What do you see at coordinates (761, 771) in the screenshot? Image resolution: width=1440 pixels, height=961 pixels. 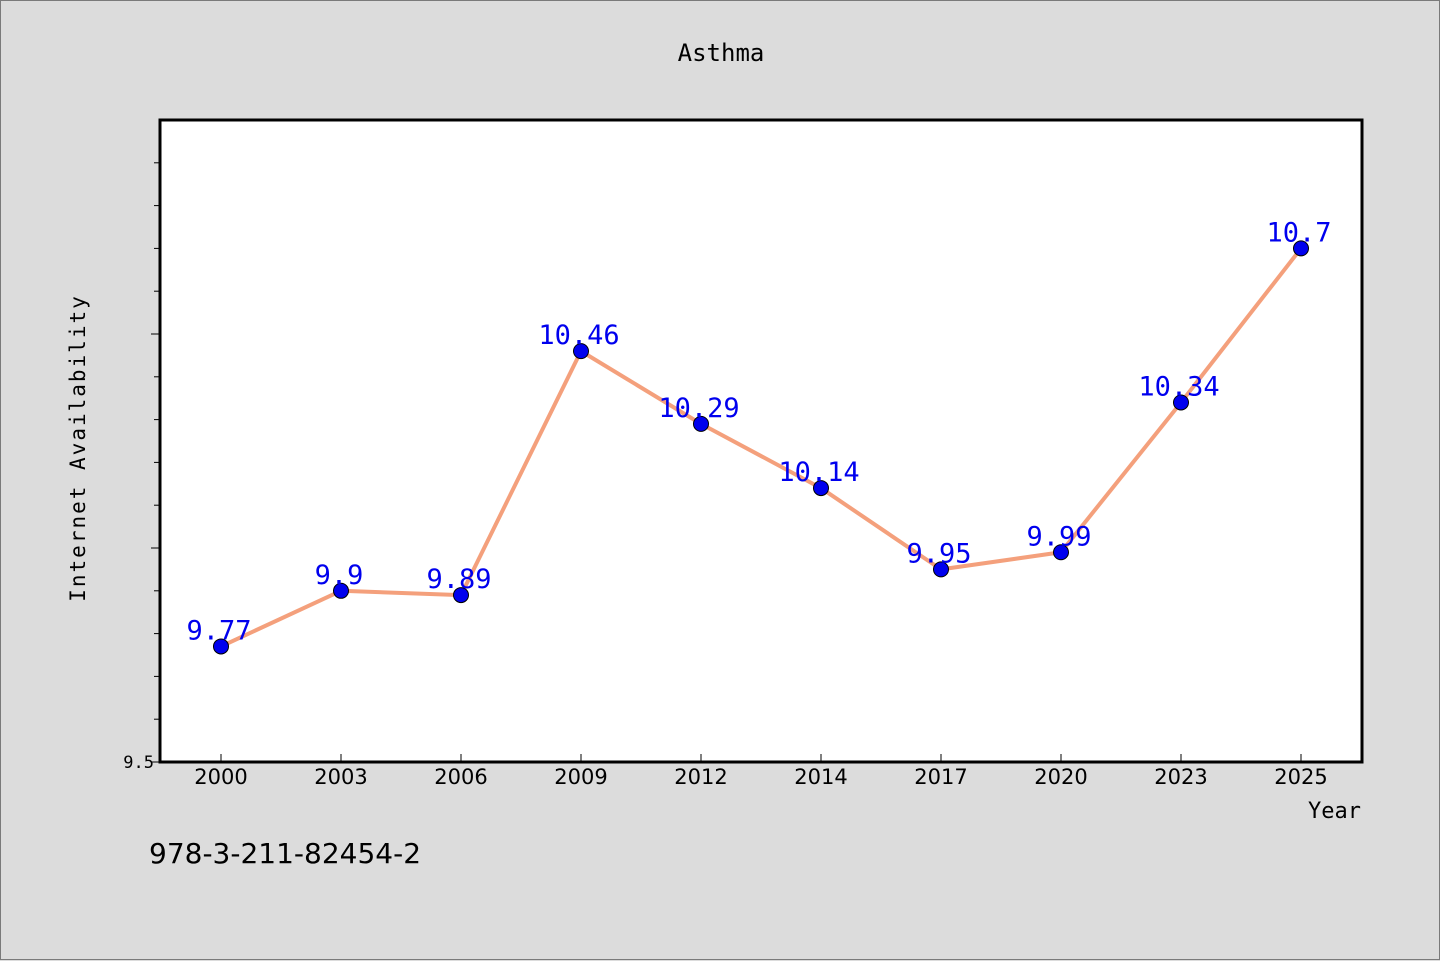 I see `x-axis-ticks: 2000 2003 2006 2009 2012 2014 2017 2020 2023 2025` at bounding box center [761, 771].